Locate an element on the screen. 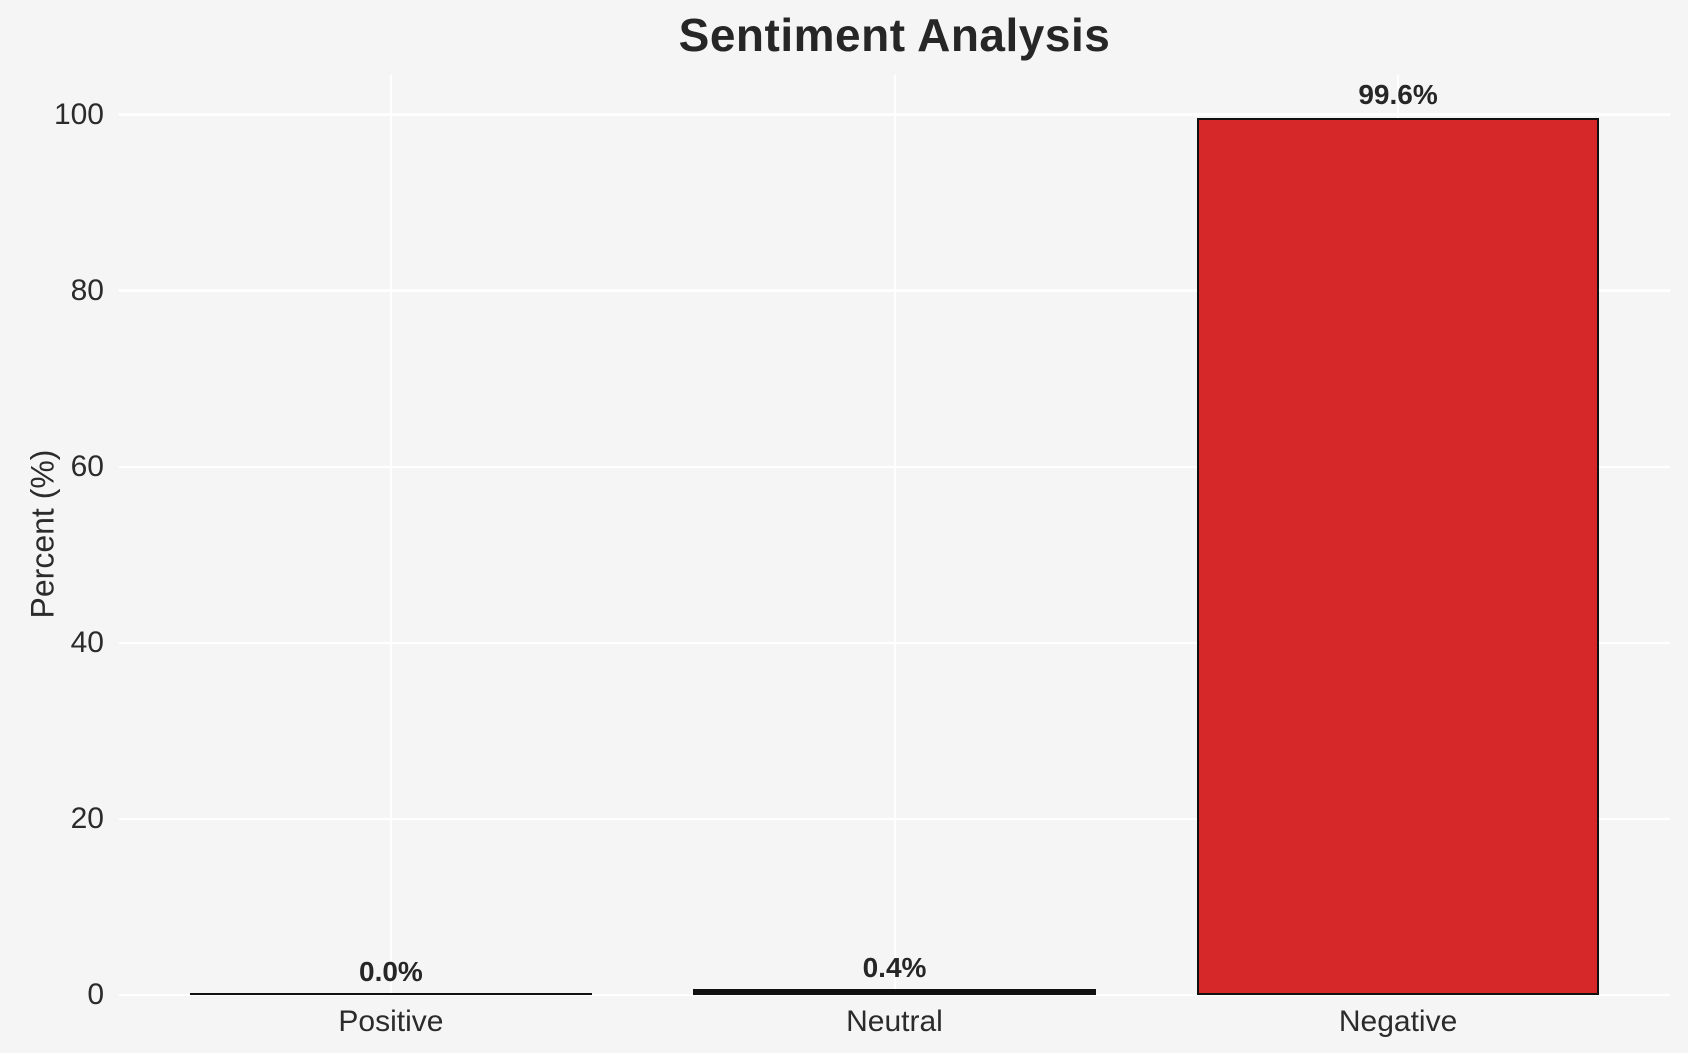  bar-value-label: 0.4% is located at coordinates (894, 968).